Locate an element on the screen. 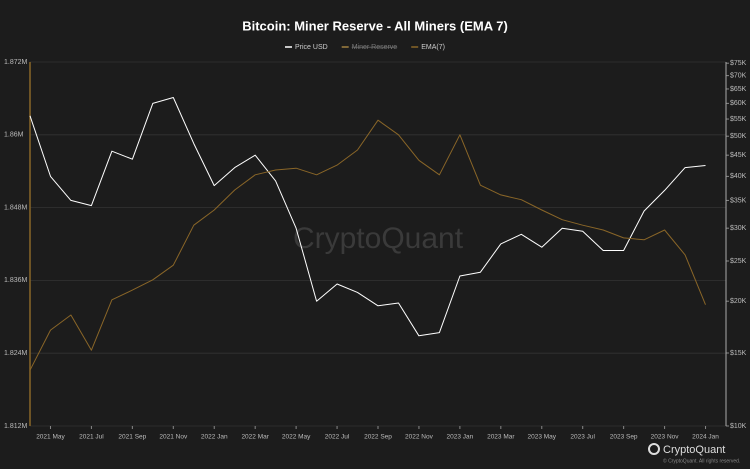  y2-tick-label: $50K is located at coordinates (738, 136).